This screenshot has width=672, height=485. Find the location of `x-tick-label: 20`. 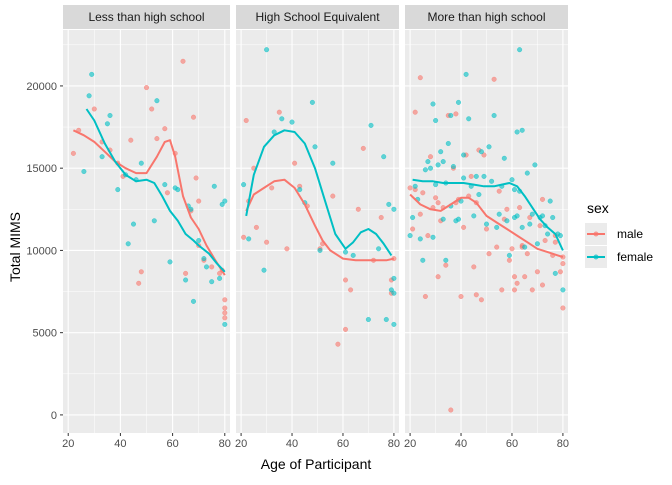

x-tick-label: 20 is located at coordinates (241, 444).